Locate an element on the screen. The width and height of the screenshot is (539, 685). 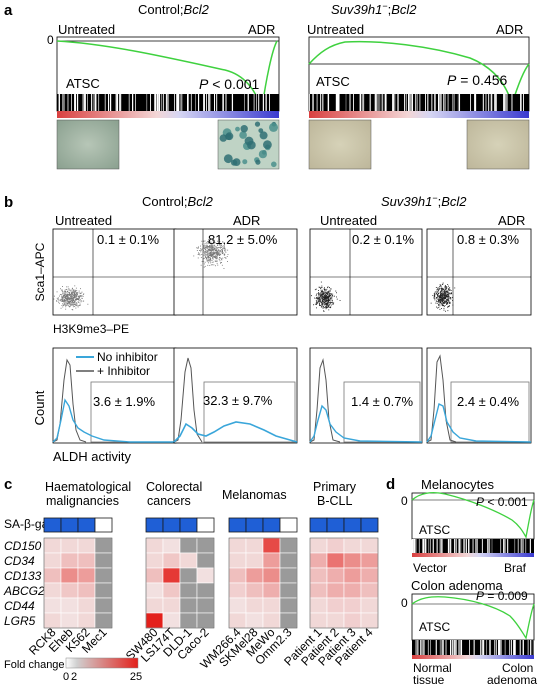
gene-label-cd34: CD34 is located at coordinates (19, 561).